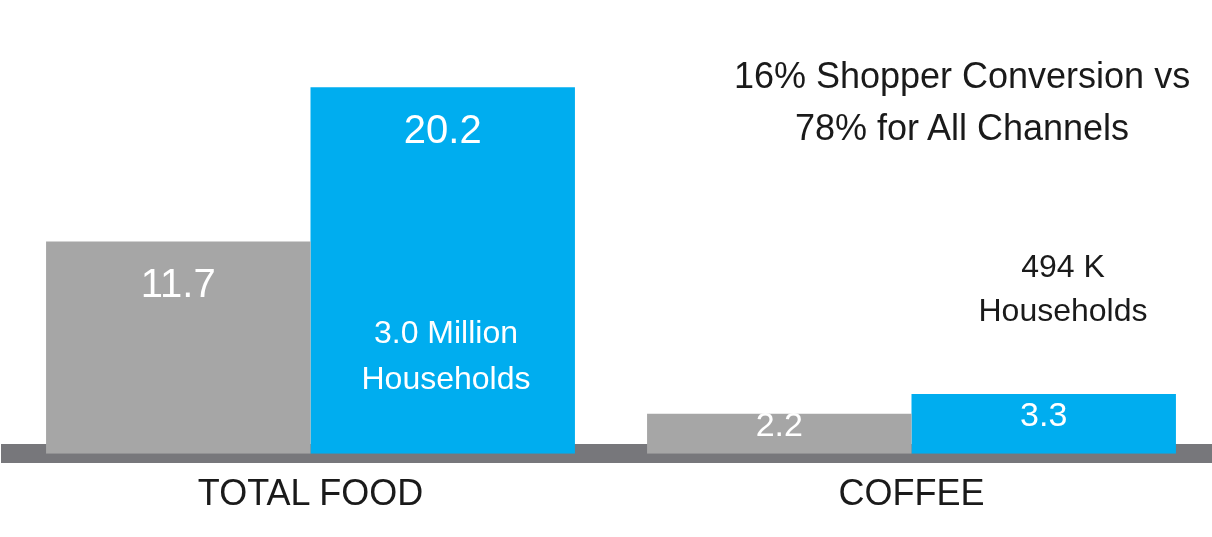 The width and height of the screenshot is (1212, 537). What do you see at coordinates (1044, 414) in the screenshot?
I see `data-label: 3.3` at bounding box center [1044, 414].